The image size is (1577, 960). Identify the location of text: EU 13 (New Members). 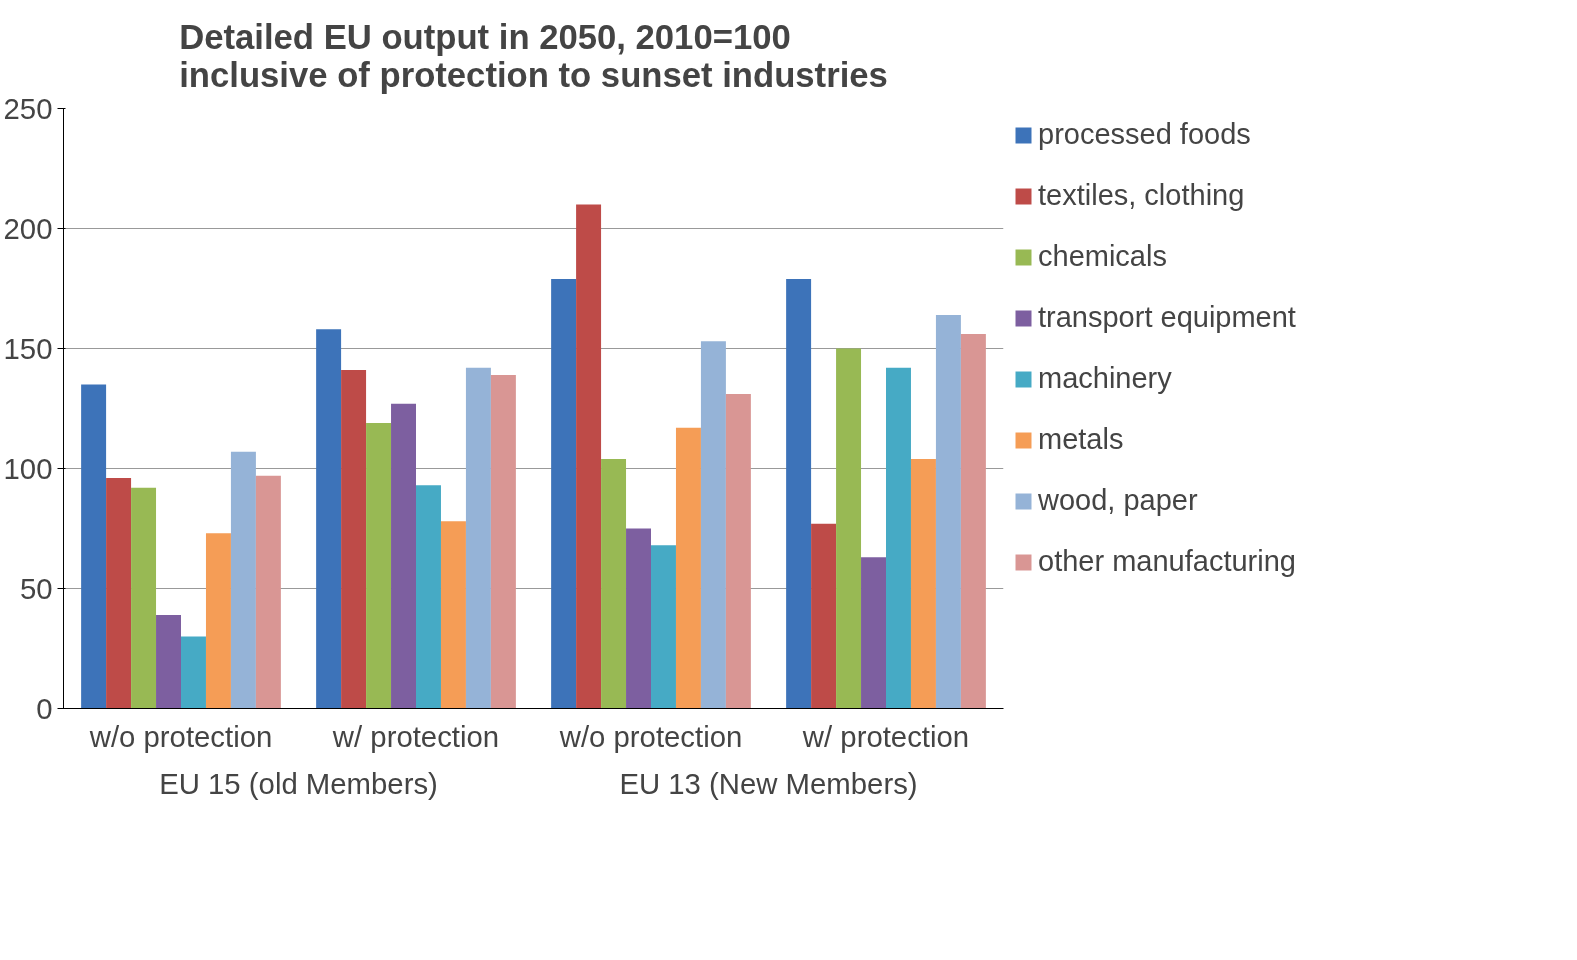
(768, 783).